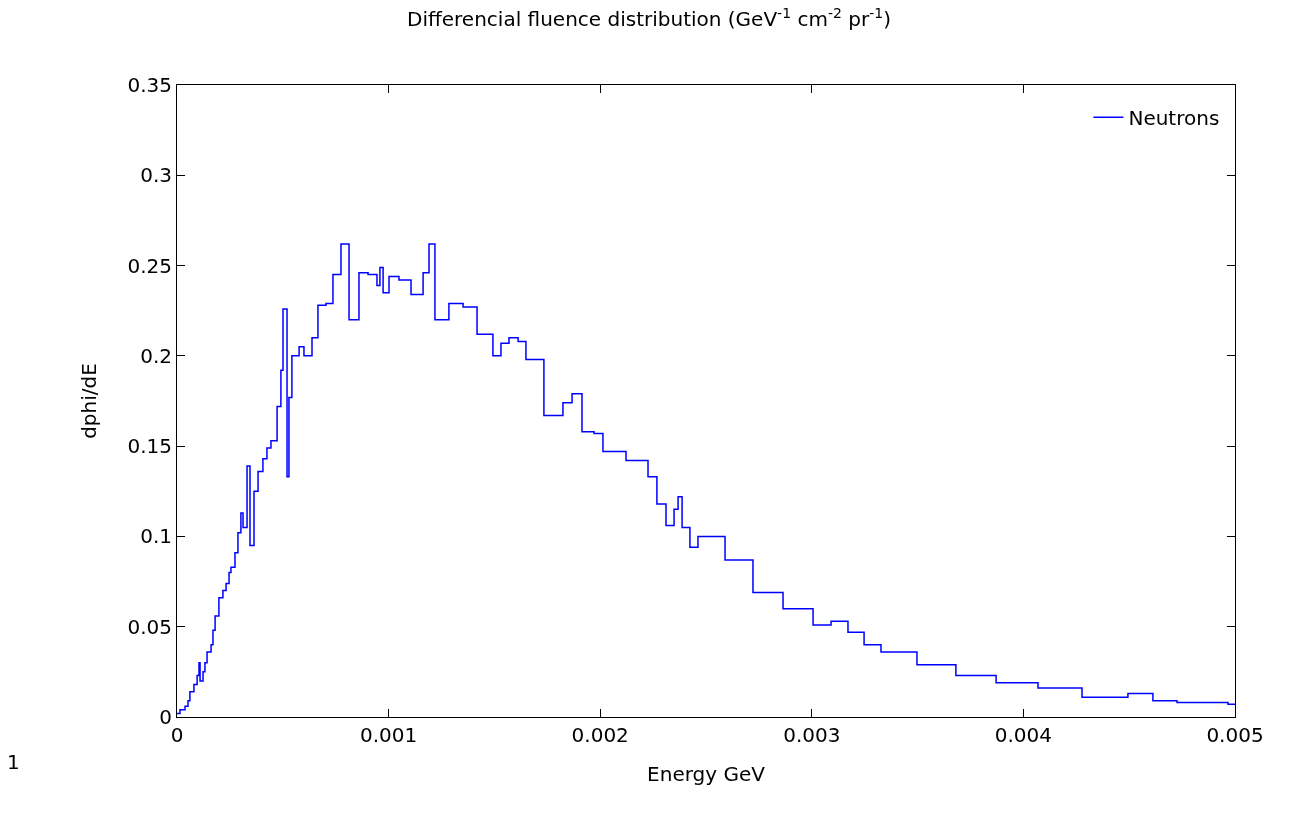 Image resolution: width=1298 pixels, height=832 pixels. Describe the element at coordinates (706, 773) in the screenshot. I see `x-axis-title: Energy GeV` at that location.